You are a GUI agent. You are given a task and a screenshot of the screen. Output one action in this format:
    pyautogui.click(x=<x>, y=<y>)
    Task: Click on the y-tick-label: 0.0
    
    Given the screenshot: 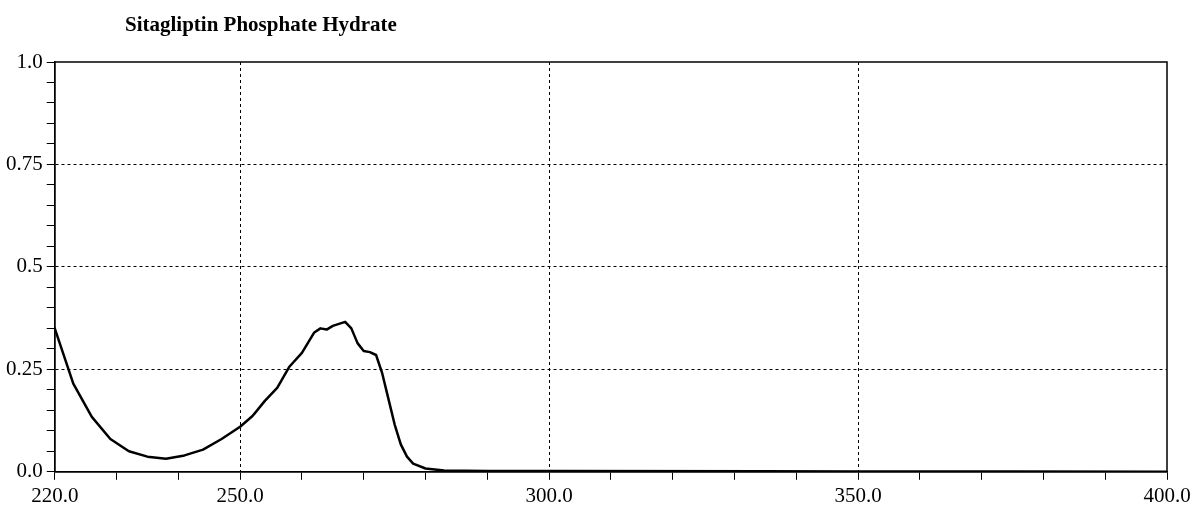 What is the action you would take?
    pyautogui.click(x=29, y=470)
    